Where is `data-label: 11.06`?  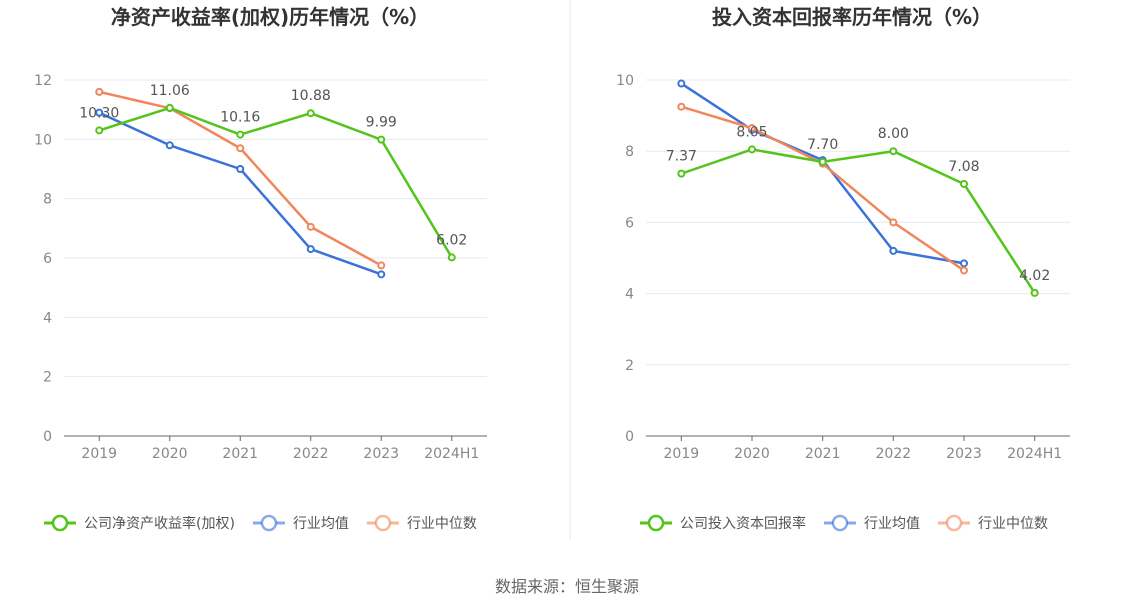
data-label: 11.06 is located at coordinates (170, 91).